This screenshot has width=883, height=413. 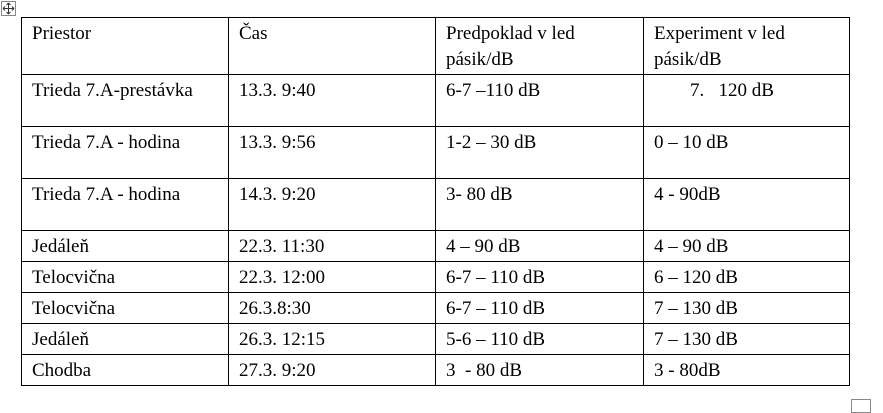 What do you see at coordinates (332, 100) in the screenshot?
I see `cell: 13.3. 9:40` at bounding box center [332, 100].